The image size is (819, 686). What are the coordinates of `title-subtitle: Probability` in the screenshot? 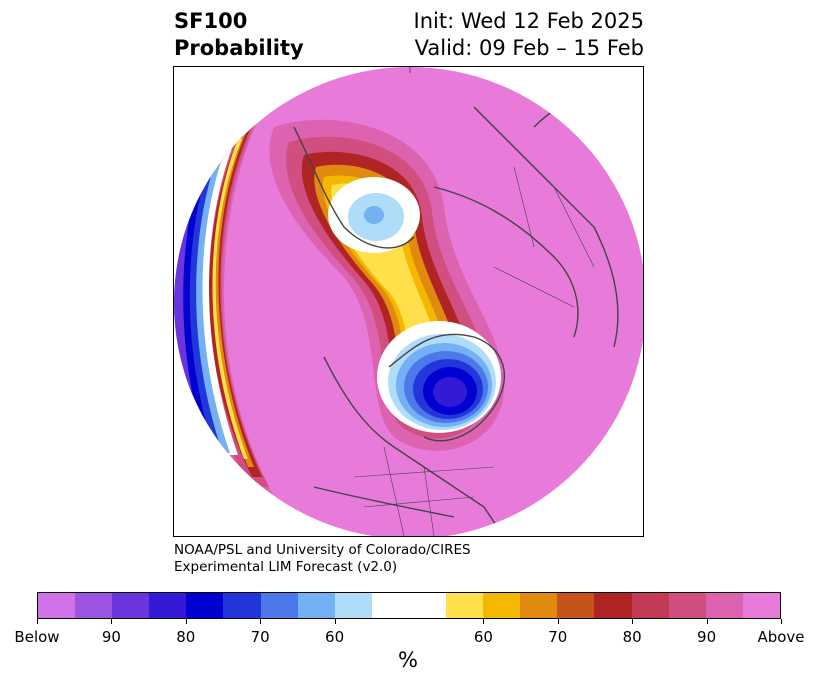 It's located at (239, 48).